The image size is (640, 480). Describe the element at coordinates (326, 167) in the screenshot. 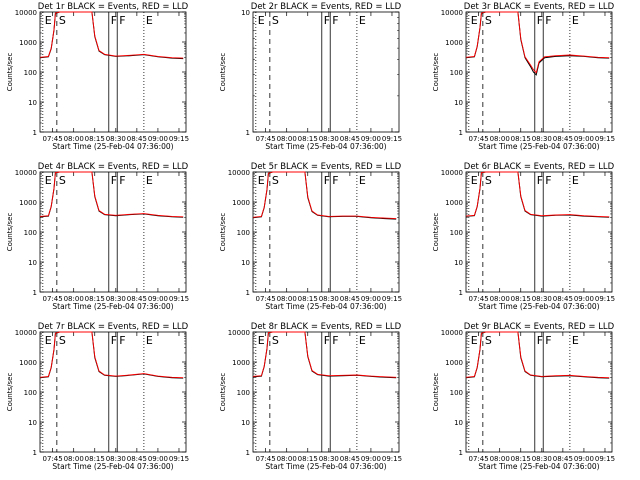

I see `panel-title: Det 5r BLACK = Events, RED = LLD` at that location.